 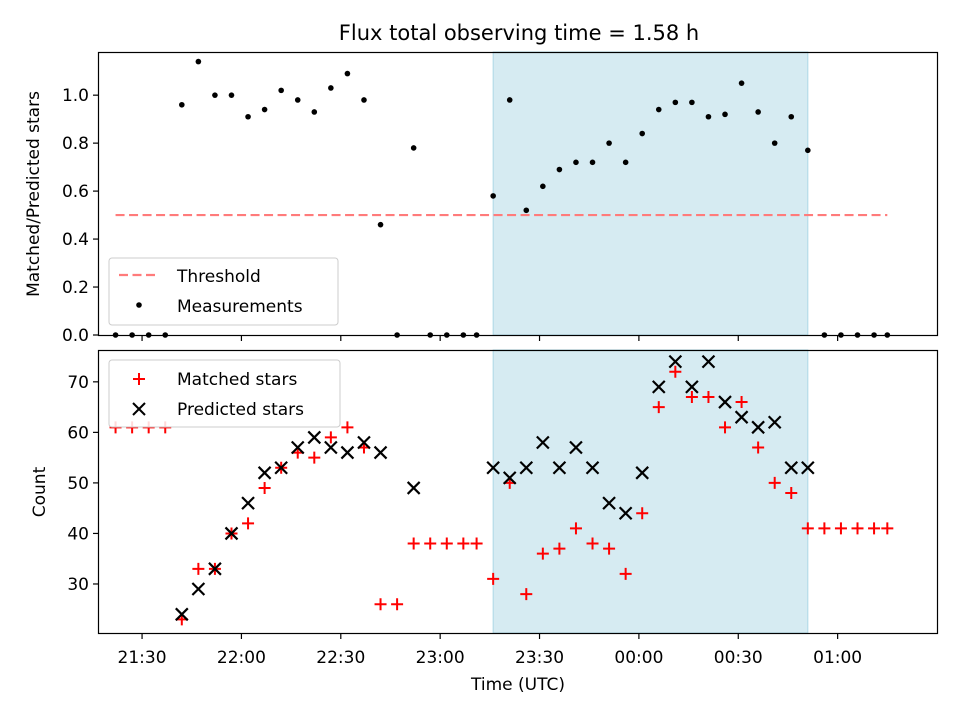 What do you see at coordinates (240, 307) in the screenshot?
I see `legend-measurements-label: Measurements` at bounding box center [240, 307].